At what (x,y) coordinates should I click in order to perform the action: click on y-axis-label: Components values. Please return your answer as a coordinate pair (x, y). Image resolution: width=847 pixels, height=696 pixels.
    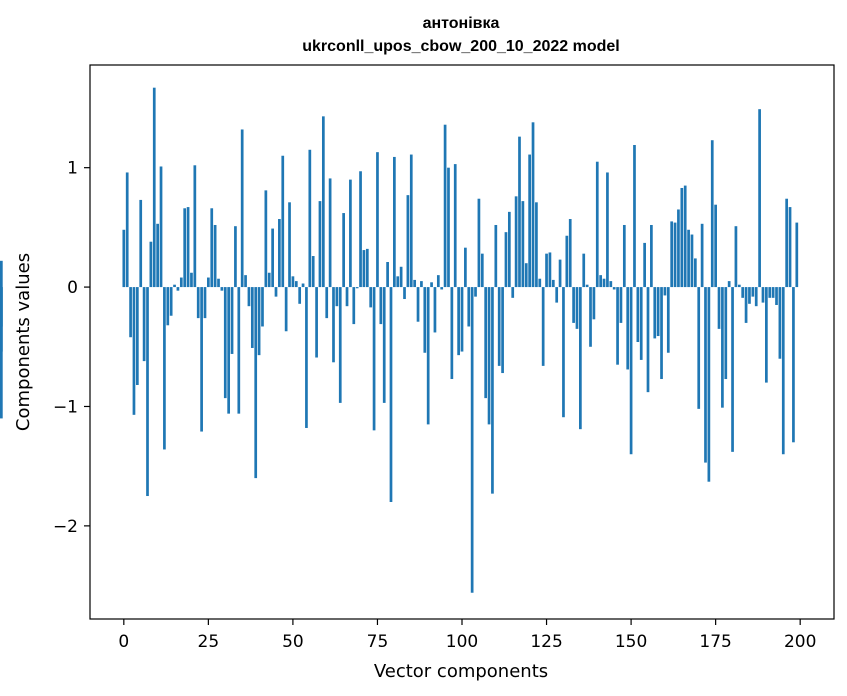
    Looking at the image, I should click on (23, 342).